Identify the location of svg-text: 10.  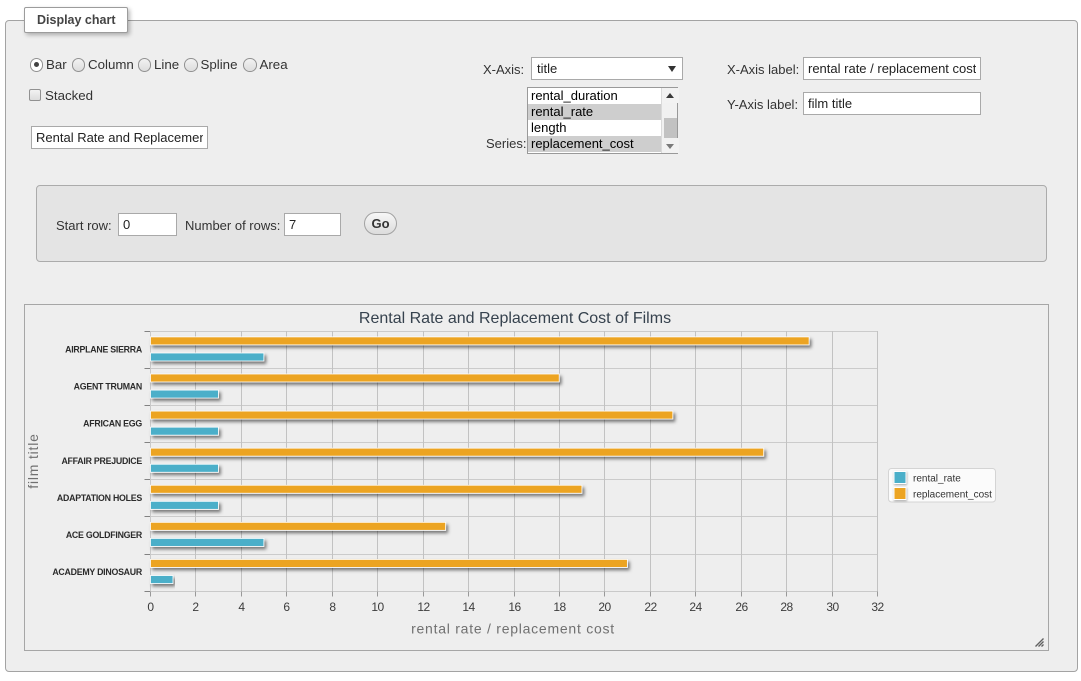
(377, 607).